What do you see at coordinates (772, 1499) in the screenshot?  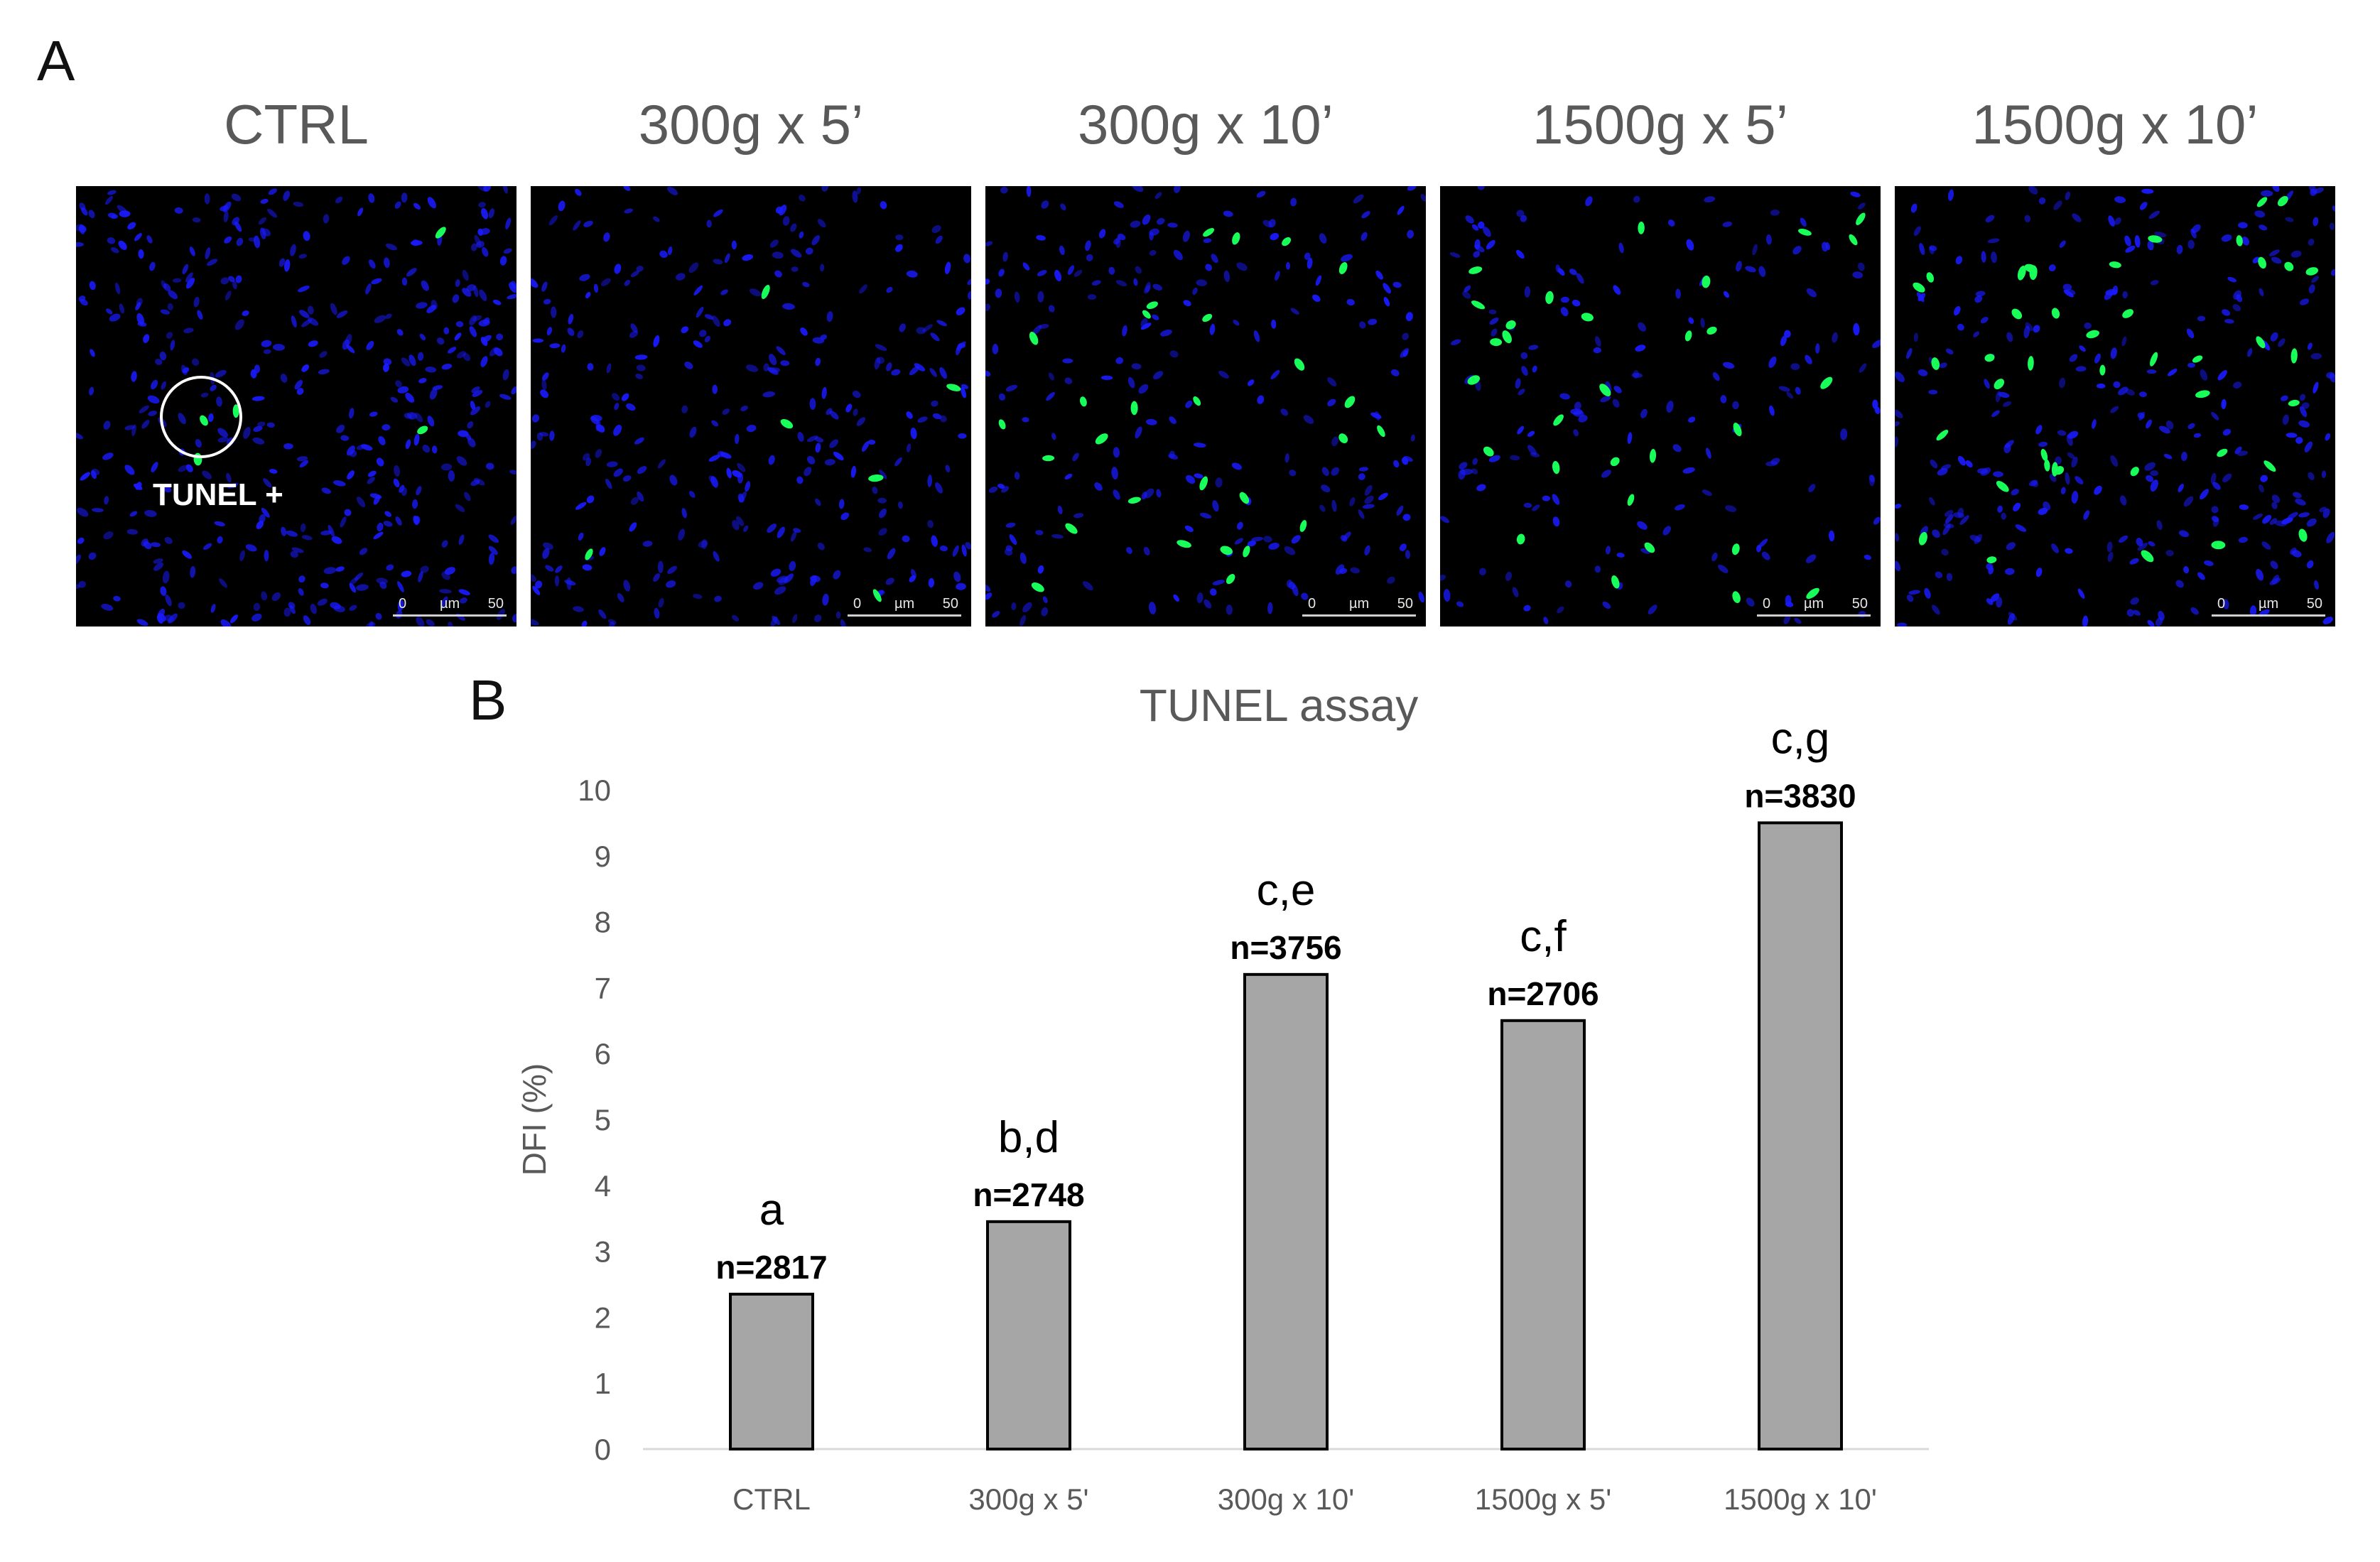 I see `x-tick-label: CTRL` at bounding box center [772, 1499].